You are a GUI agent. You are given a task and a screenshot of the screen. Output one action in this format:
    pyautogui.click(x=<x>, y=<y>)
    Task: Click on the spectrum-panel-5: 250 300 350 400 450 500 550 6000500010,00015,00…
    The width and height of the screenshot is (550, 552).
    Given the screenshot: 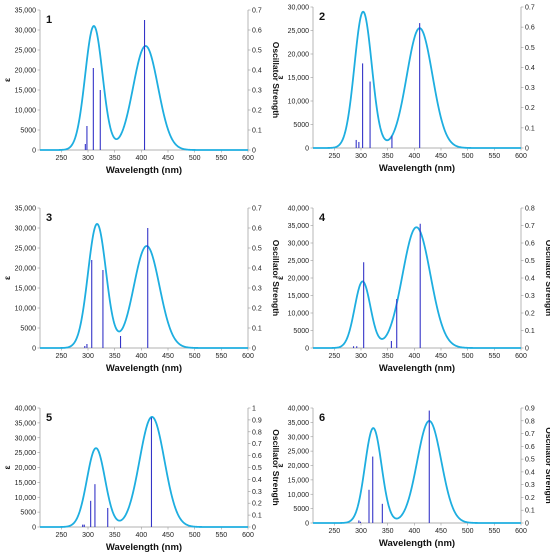 What is the action you would take?
    pyautogui.click(x=141, y=479)
    